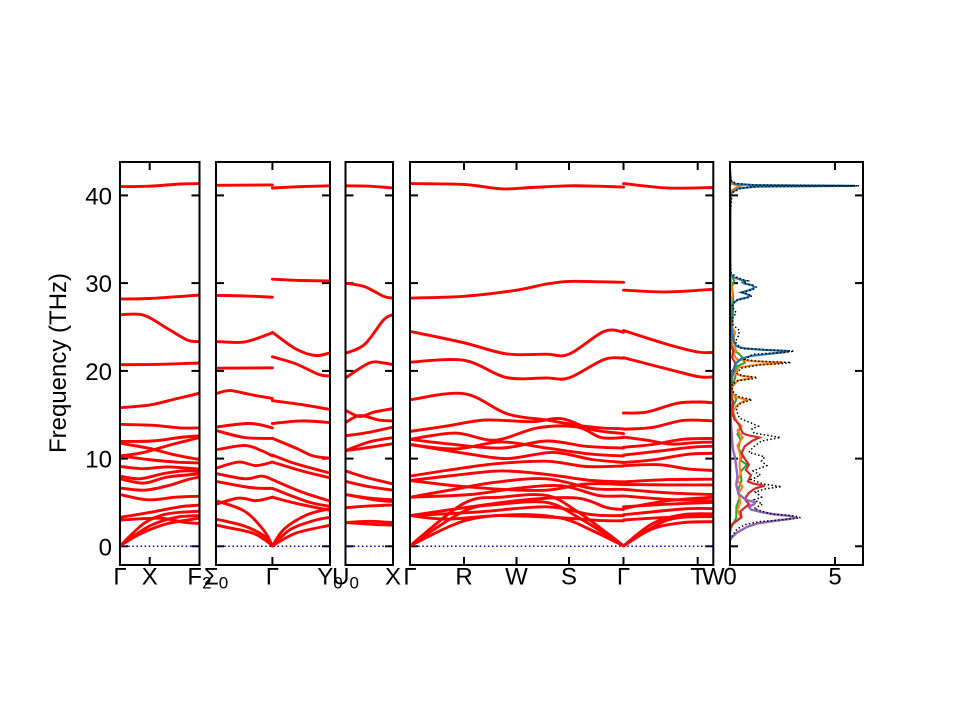  Describe the element at coordinates (58, 363) in the screenshot. I see `svg-text: Frequency (THz)` at that location.